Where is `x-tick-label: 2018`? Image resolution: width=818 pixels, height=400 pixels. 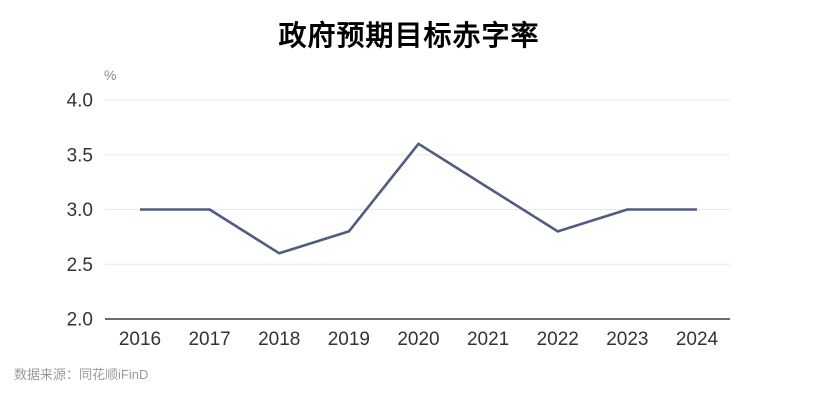
x-tick-label: 2018 is located at coordinates (279, 339).